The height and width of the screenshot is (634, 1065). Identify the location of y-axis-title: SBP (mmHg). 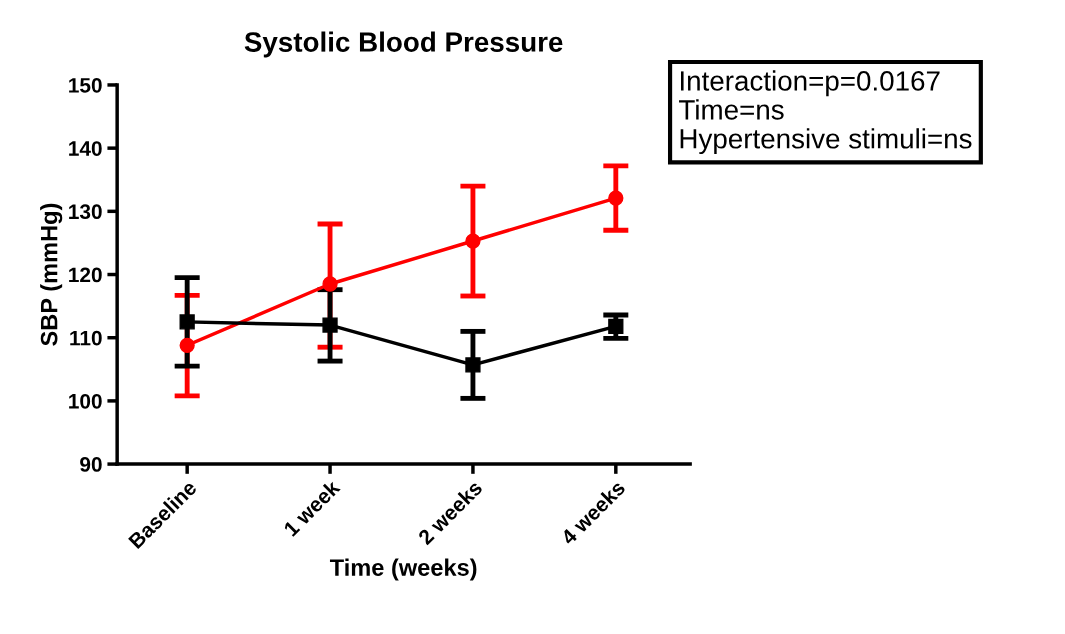
(51, 274).